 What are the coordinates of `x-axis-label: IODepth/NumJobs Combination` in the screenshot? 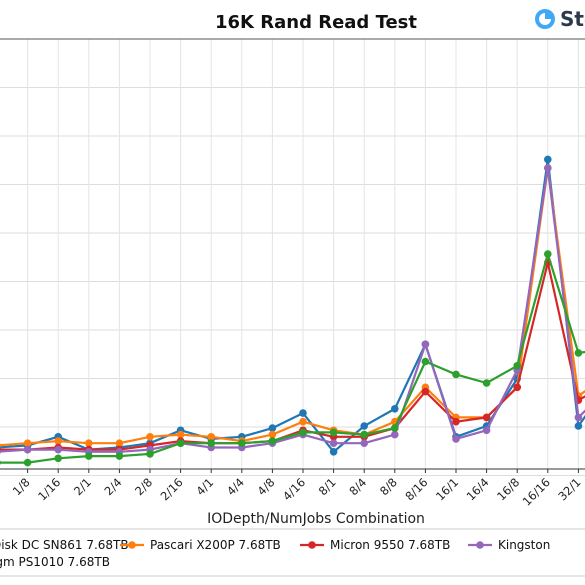 It's located at (316, 519).